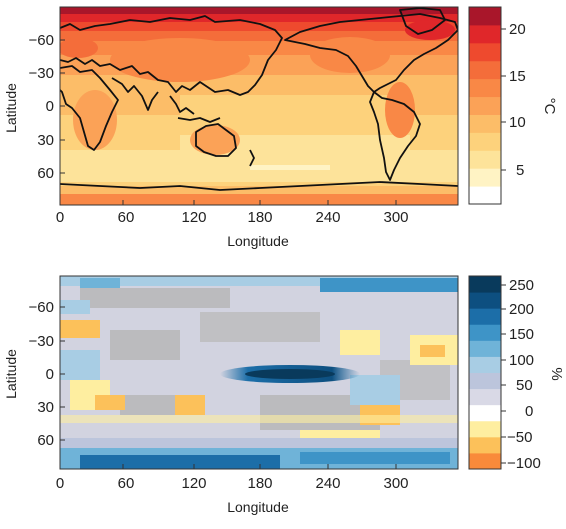 The image size is (566, 529). What do you see at coordinates (50, 374) in the screenshot?
I see `precipitation-ytick: 0` at bounding box center [50, 374].